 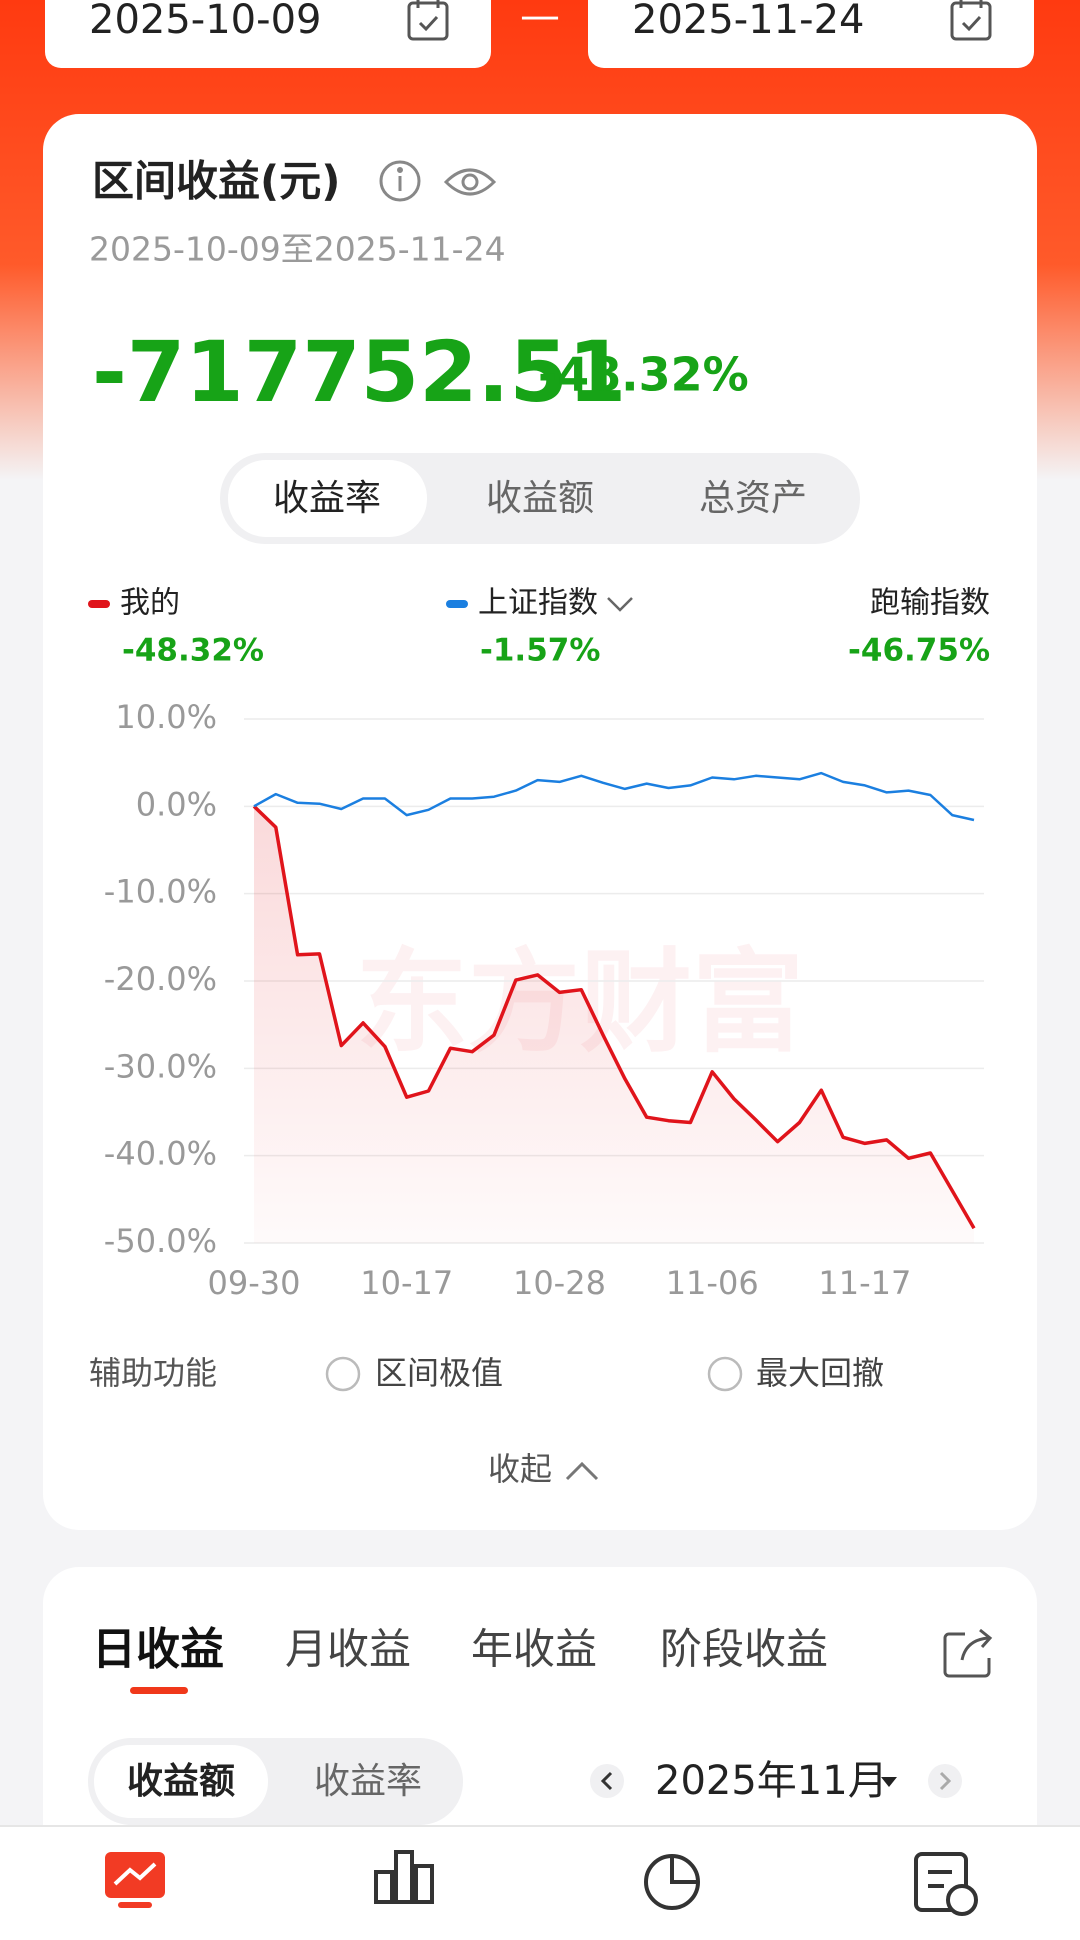 I want to click on y-tick-label: -20.0%, so click(x=160, y=979).